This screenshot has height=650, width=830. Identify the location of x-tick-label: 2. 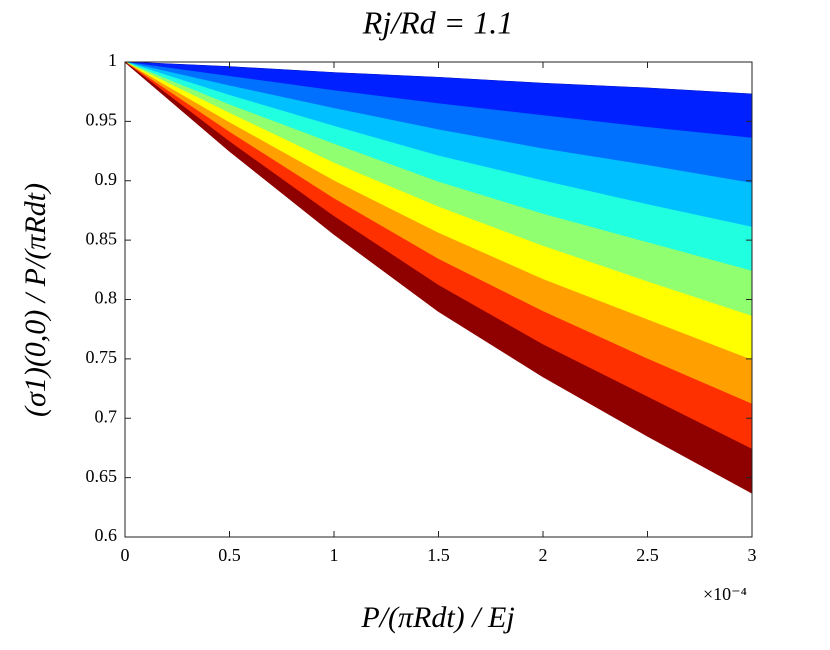
(543, 555).